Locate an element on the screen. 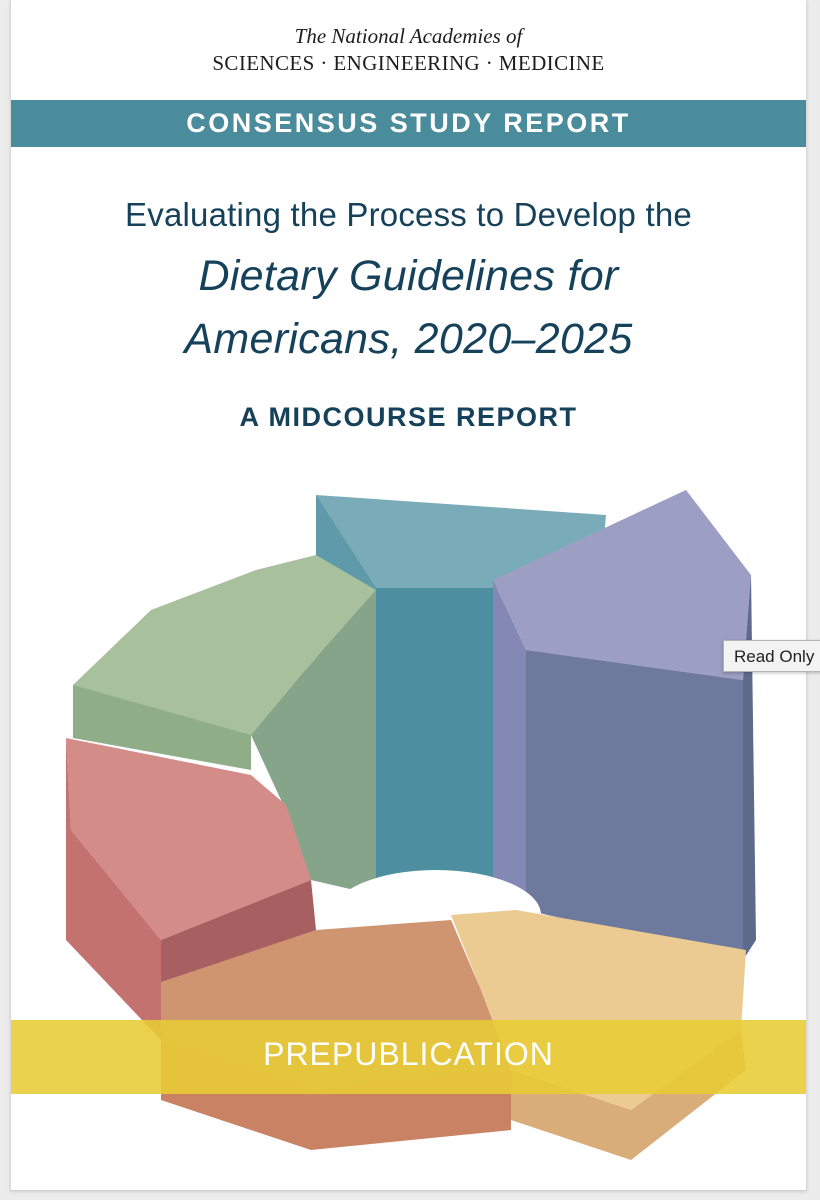  prepublication-label: PREPUBLICATION is located at coordinates (408, 1054).